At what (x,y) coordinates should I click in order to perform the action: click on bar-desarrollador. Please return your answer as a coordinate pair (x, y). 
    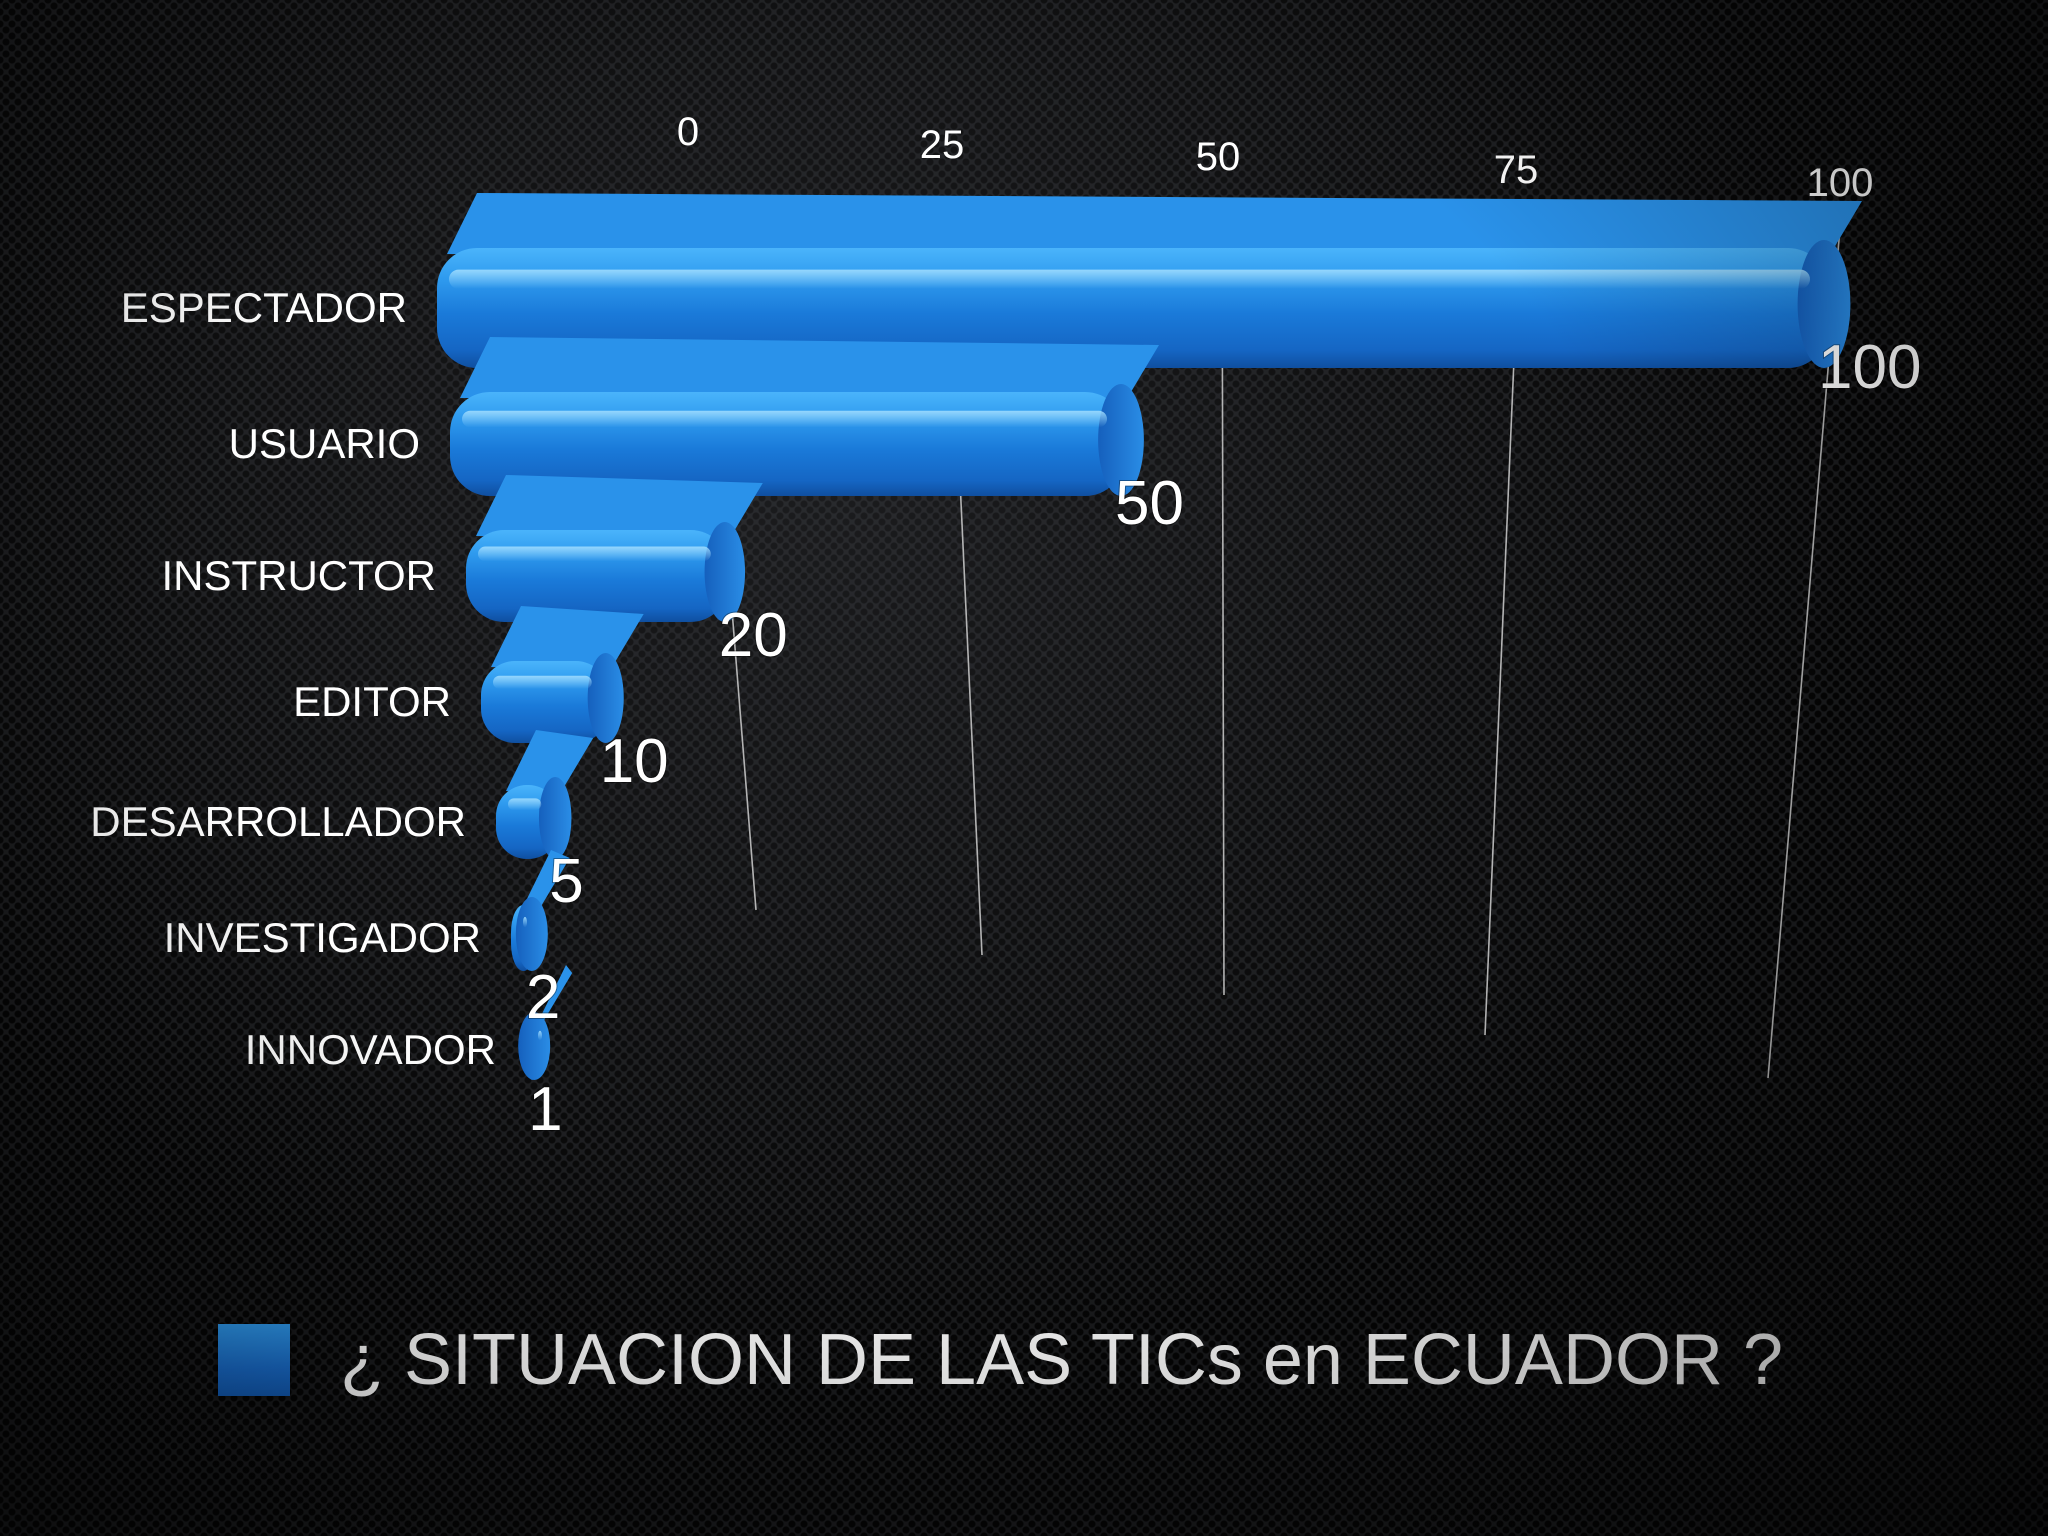
    Looking at the image, I should click on (545, 794).